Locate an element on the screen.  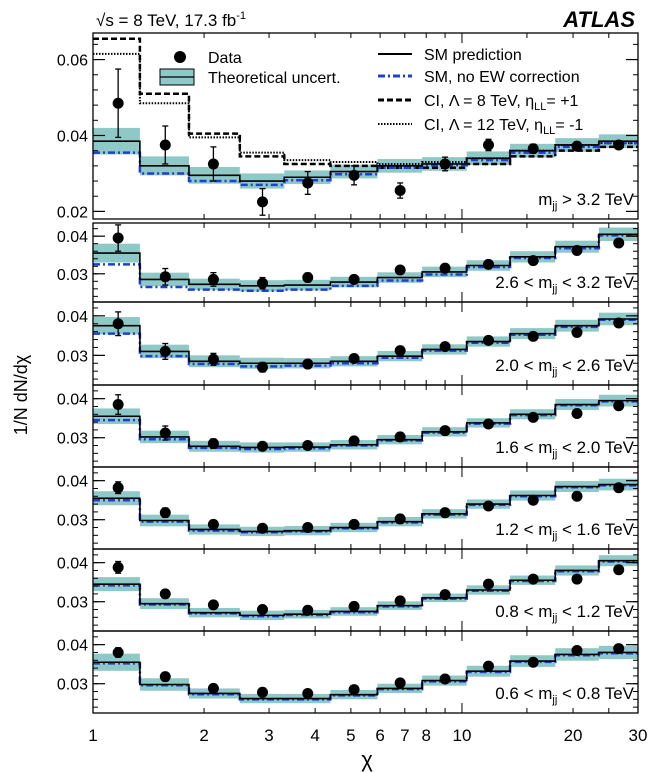
panel-mass-label: 2.0 < mjj < 2.6 TeV is located at coordinates (564, 367).